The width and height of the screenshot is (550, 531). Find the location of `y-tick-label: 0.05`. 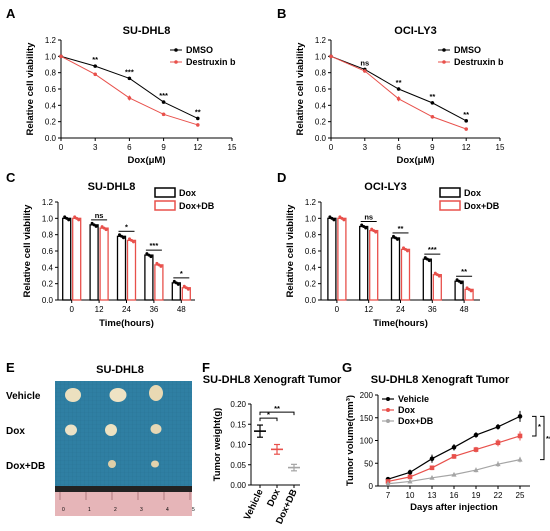

y-tick-label: 0.05 is located at coordinates (238, 465).